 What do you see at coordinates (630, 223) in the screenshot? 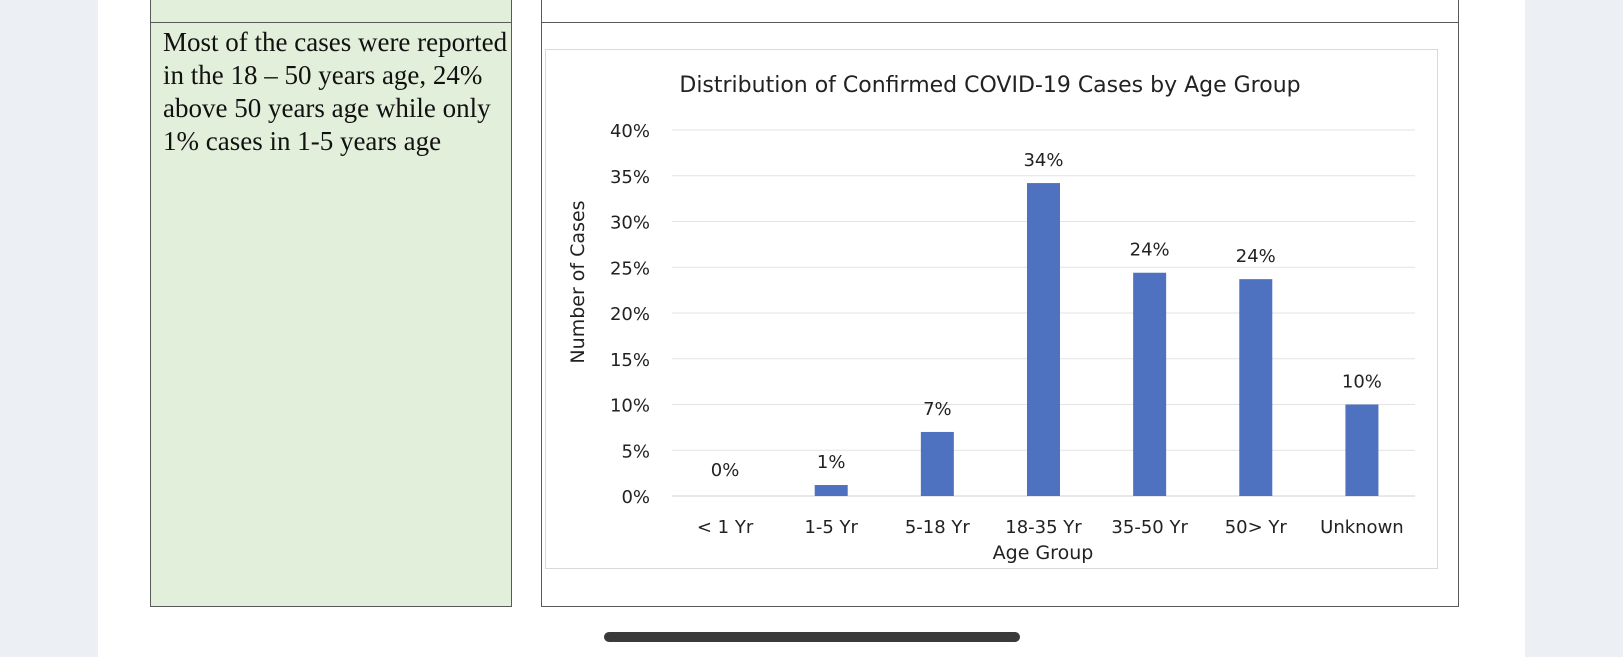
I see `y-tick-label: 30%` at bounding box center [630, 223].